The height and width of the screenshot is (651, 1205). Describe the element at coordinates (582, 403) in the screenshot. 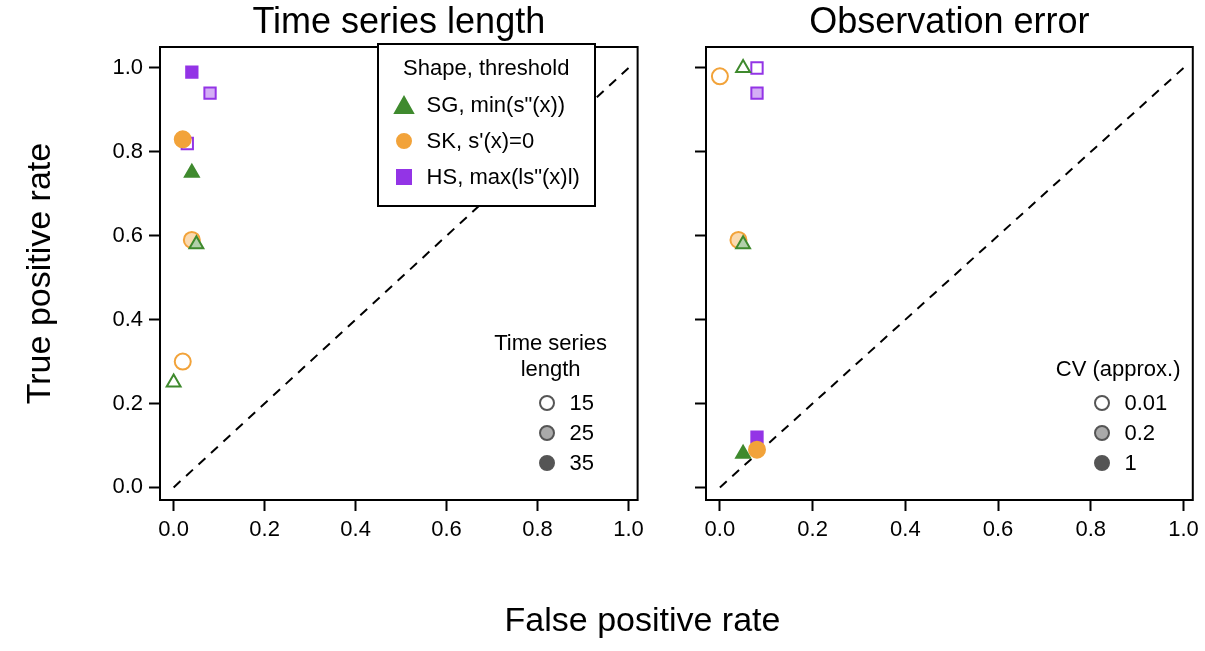

I see `annotation: 15` at that location.